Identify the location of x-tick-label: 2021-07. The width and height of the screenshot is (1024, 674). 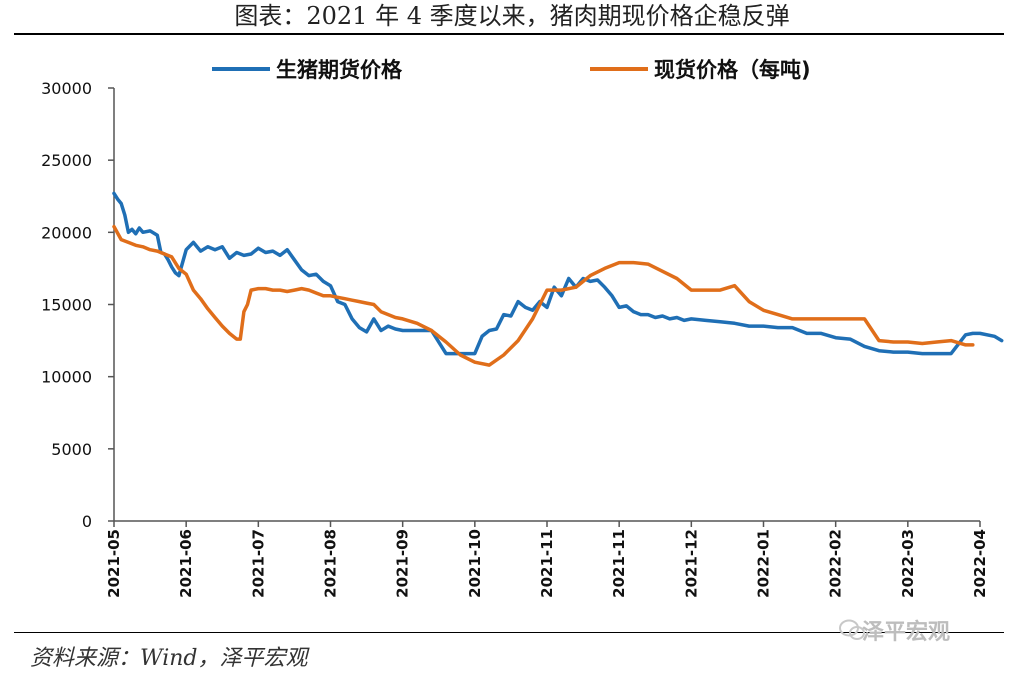
(258, 563).